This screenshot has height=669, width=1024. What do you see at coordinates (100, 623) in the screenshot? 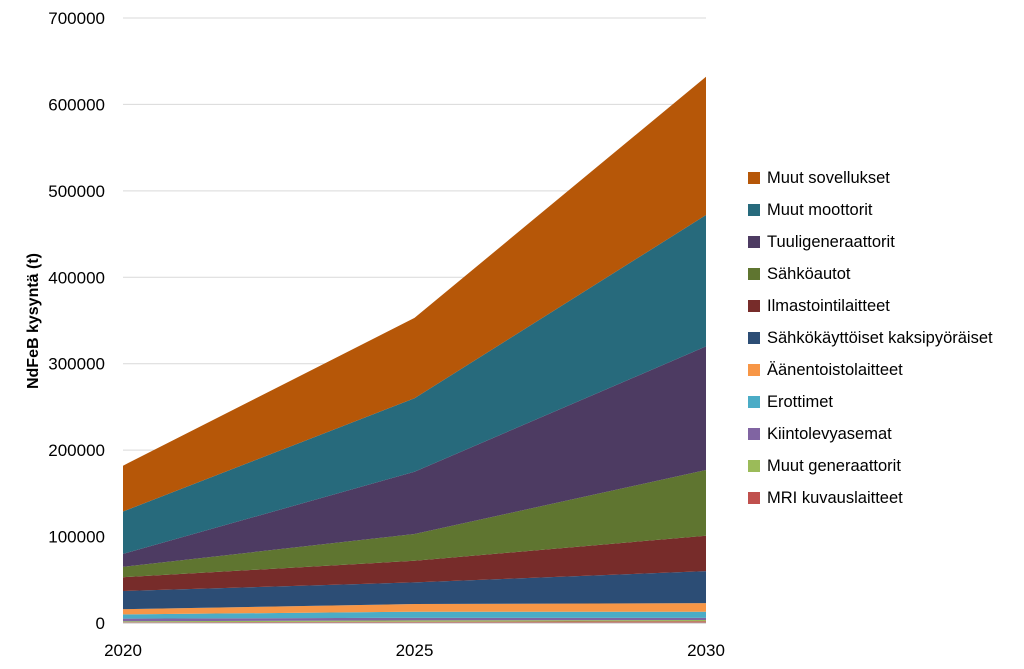
I see `y-tick-label: 0` at bounding box center [100, 623].